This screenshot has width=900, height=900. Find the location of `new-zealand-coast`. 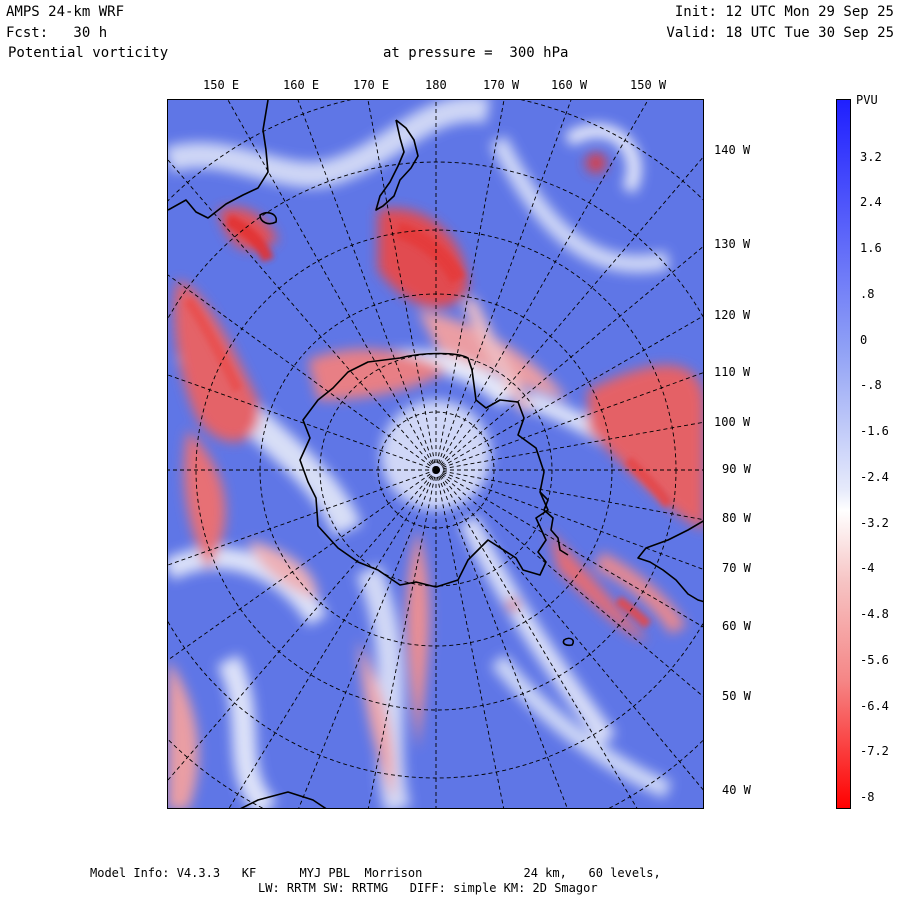

new-zealand-coast is located at coordinates (397, 165).